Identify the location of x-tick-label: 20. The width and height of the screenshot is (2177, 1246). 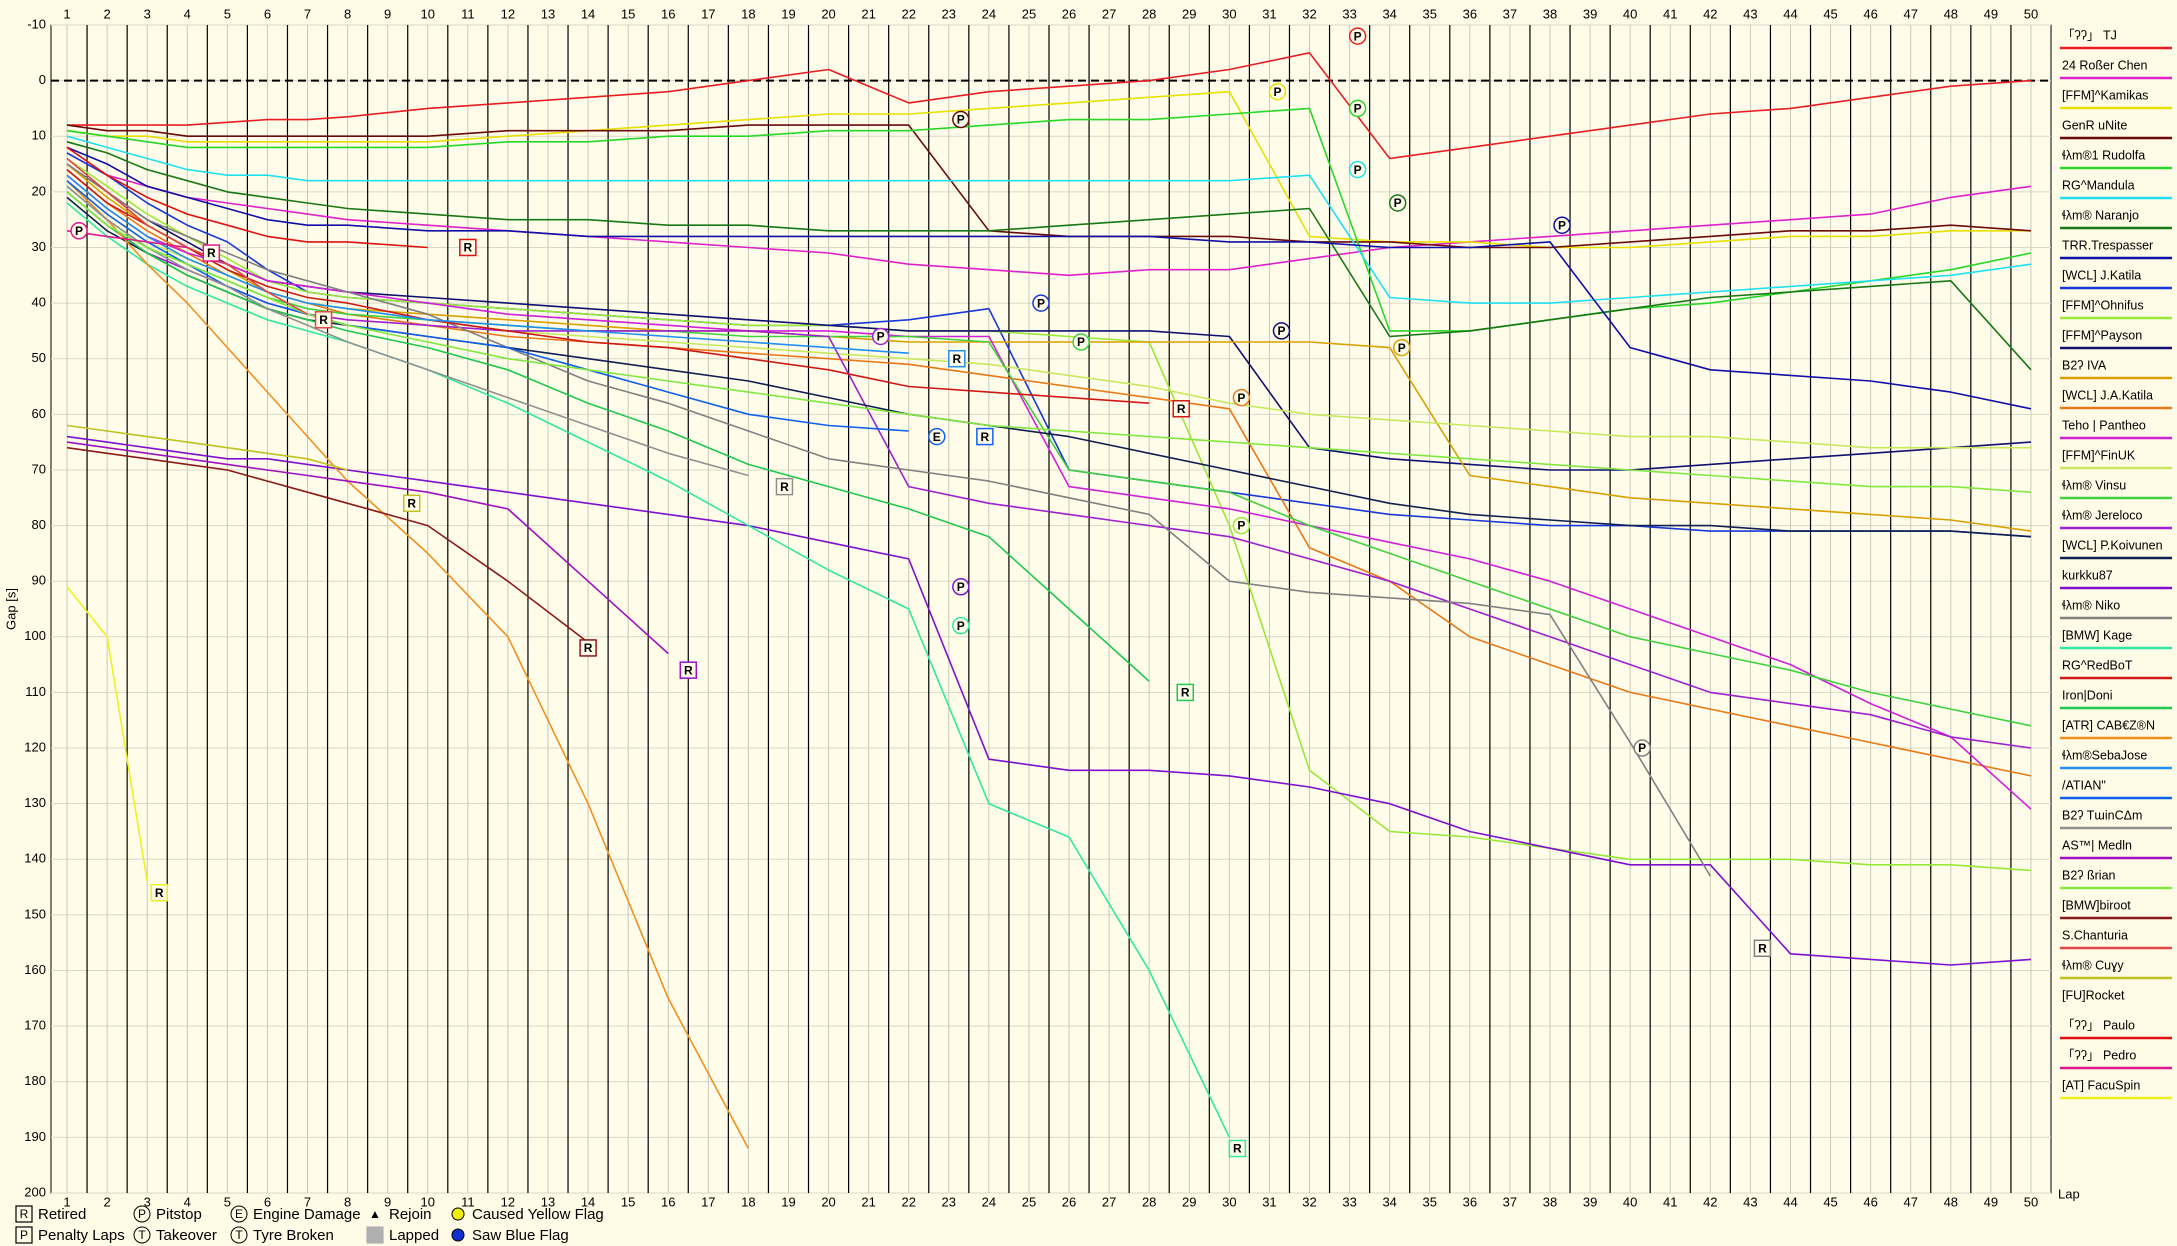
(828, 1201).